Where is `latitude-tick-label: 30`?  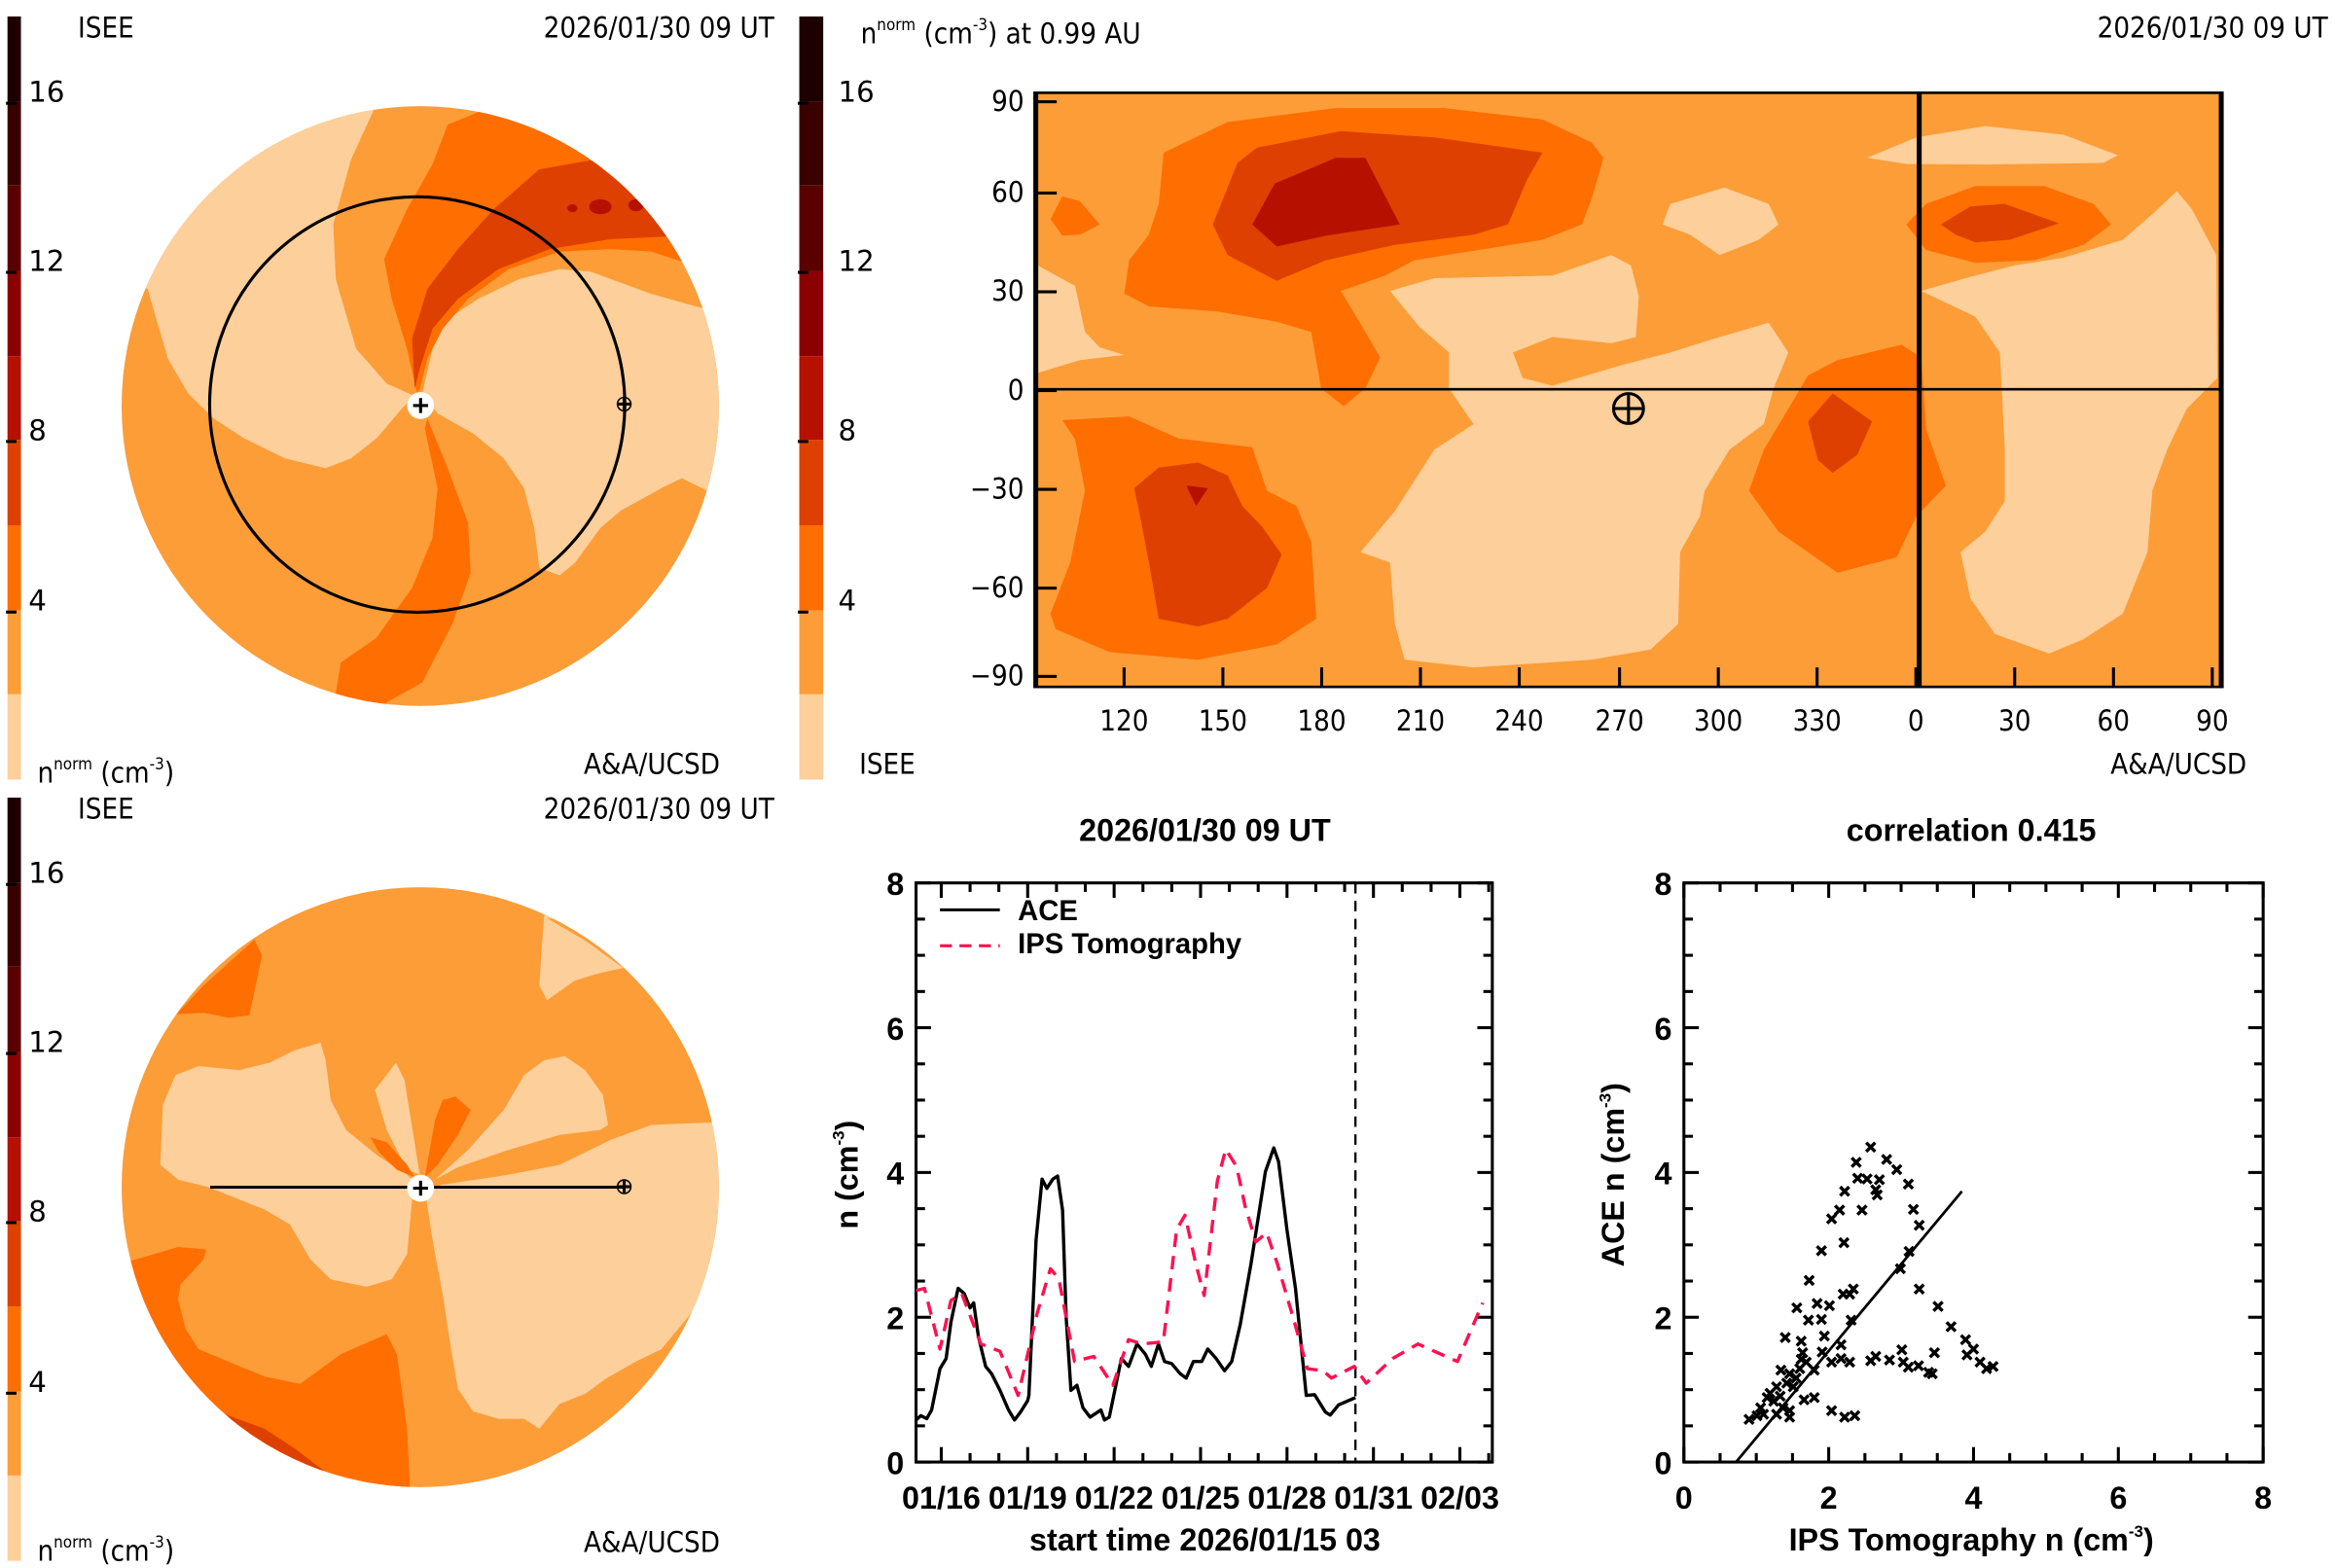 latitude-tick-label: 30 is located at coordinates (1007, 291).